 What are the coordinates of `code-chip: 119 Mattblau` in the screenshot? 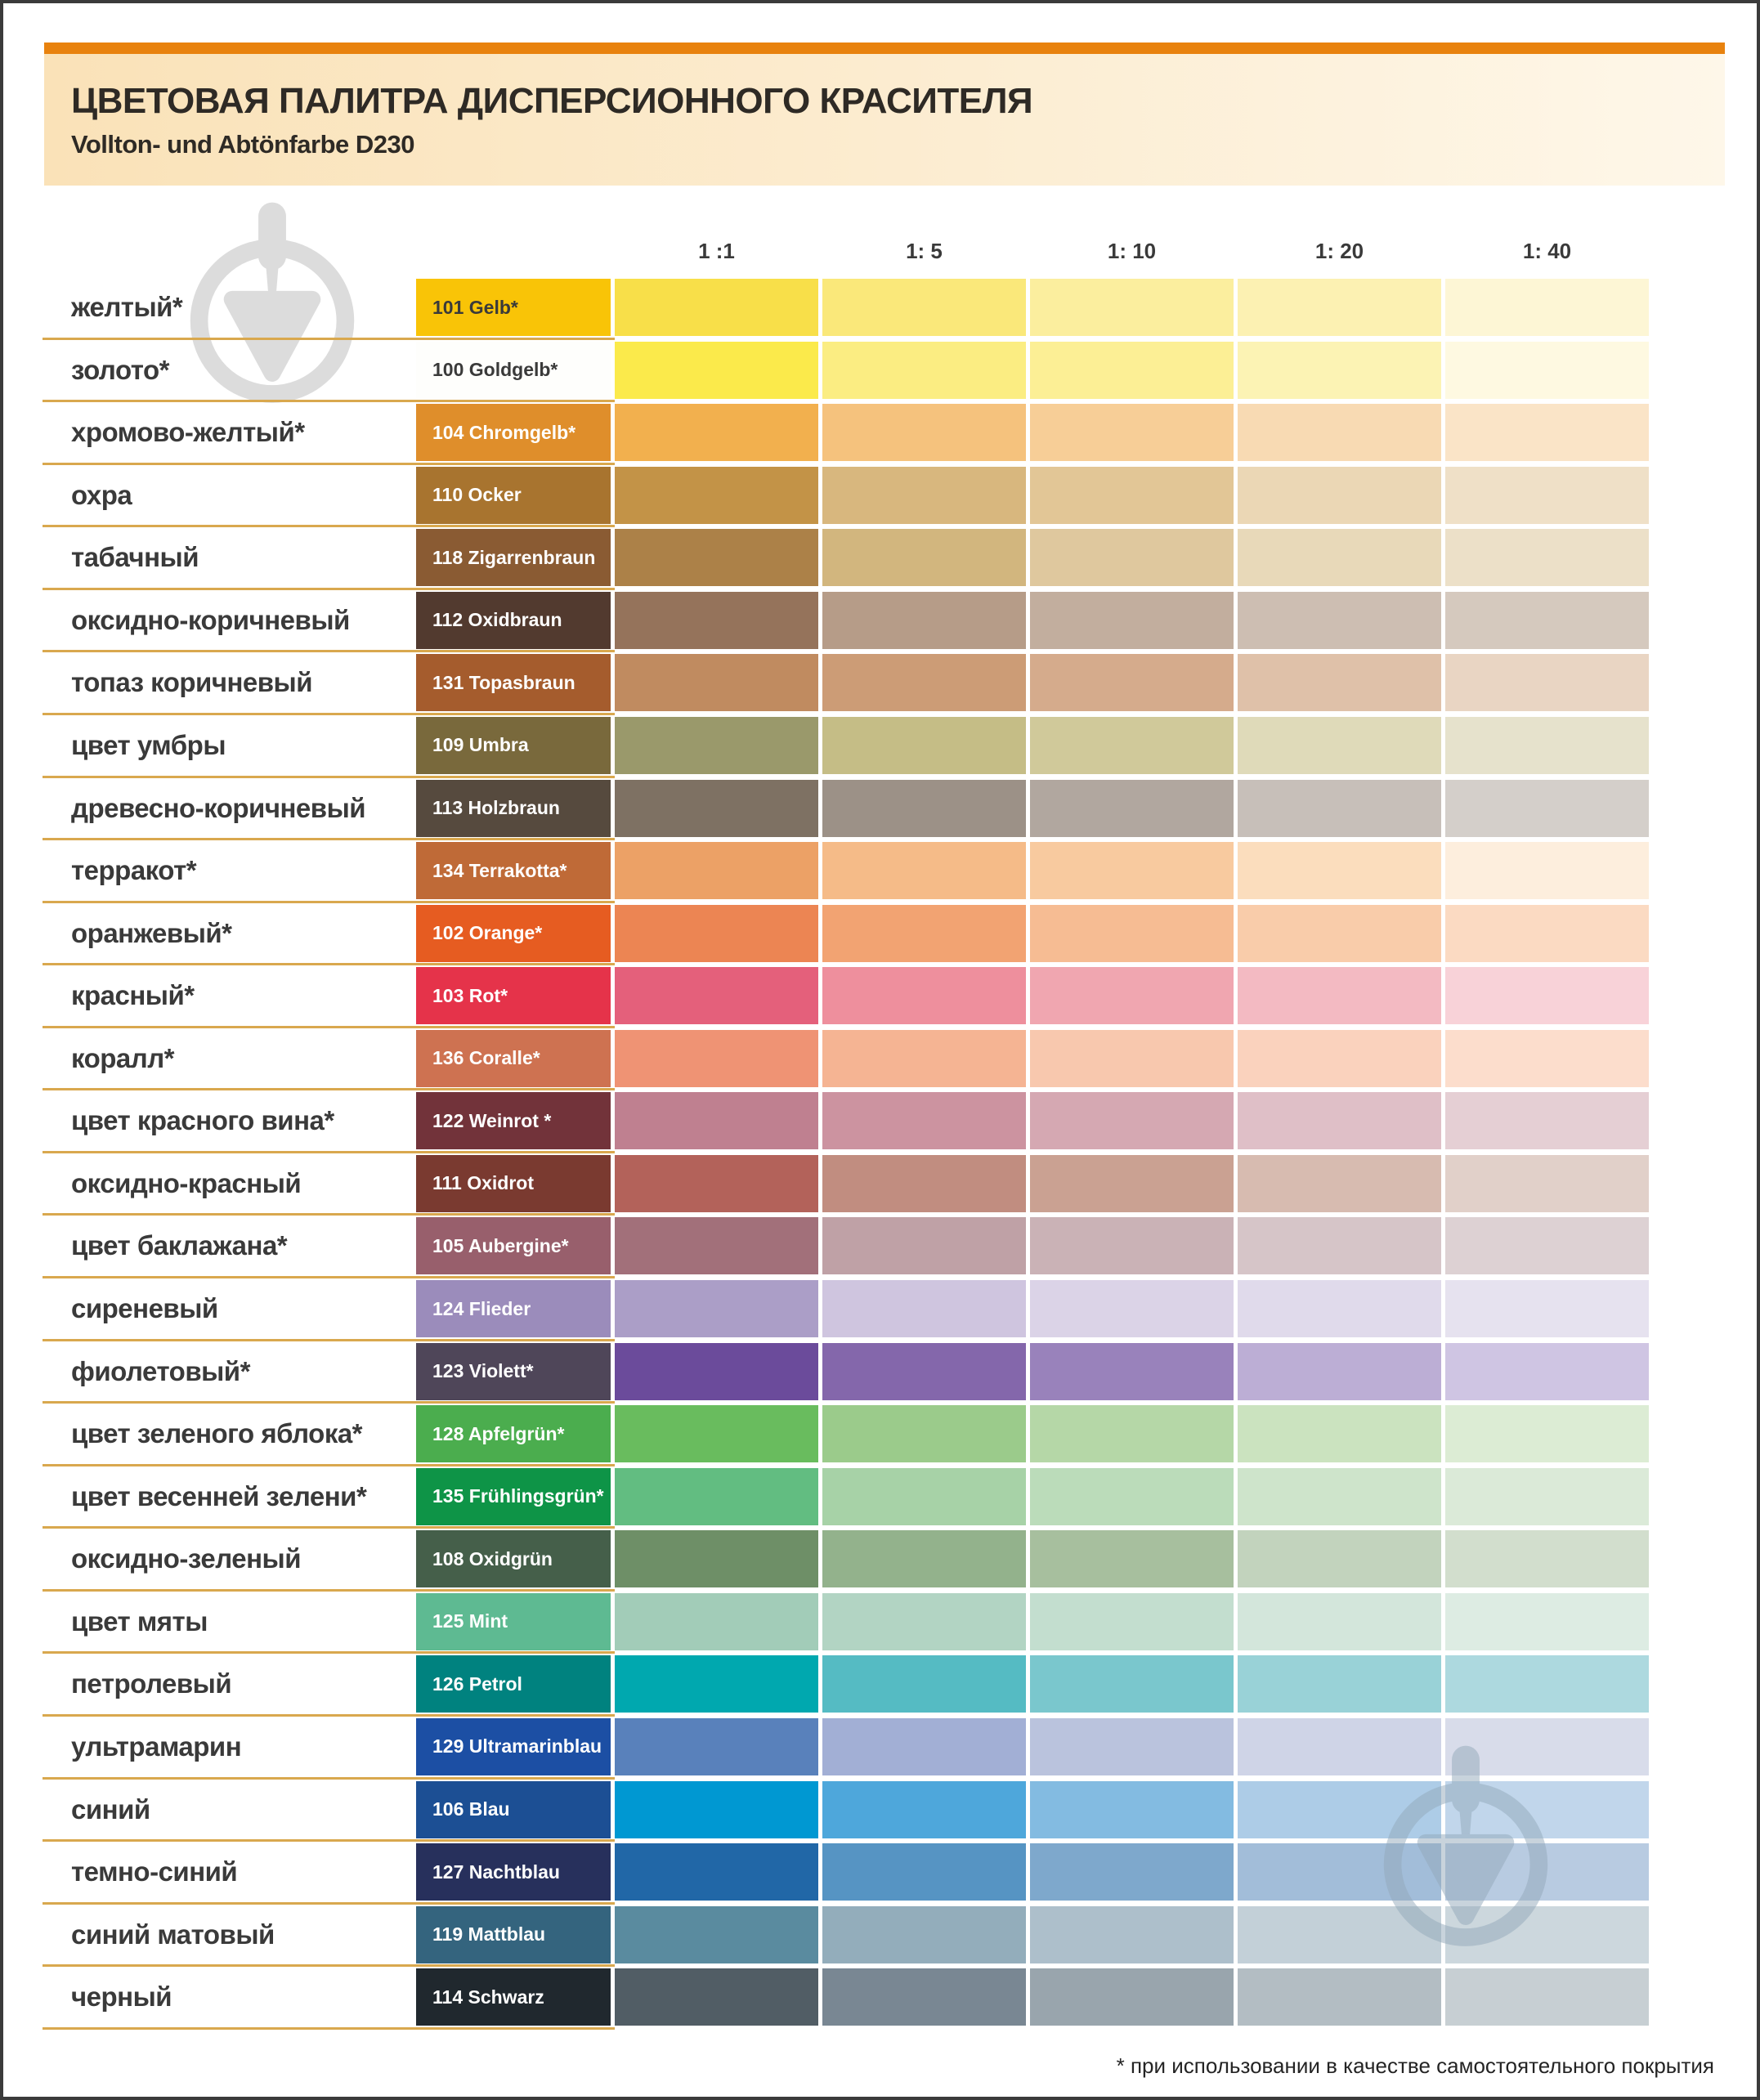 It's located at (513, 1934).